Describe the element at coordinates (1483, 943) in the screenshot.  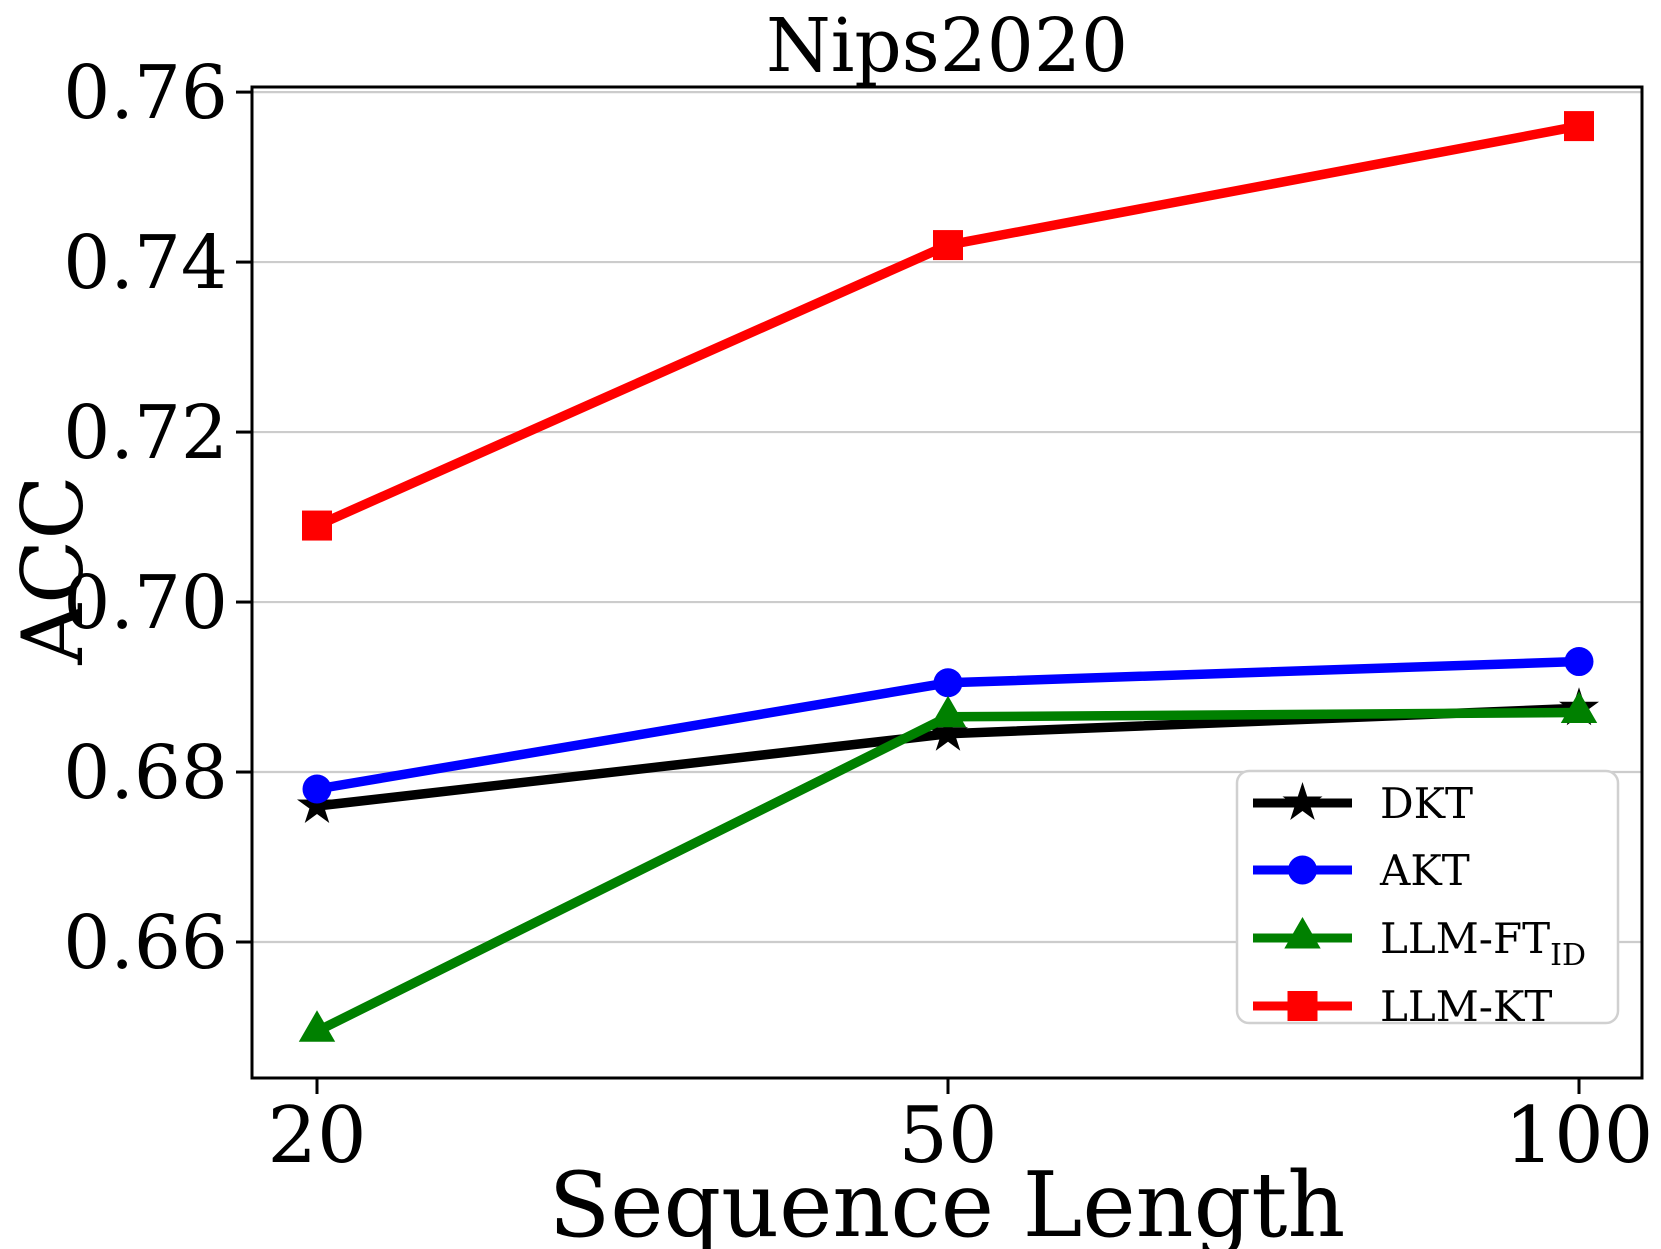
I see `legend-label-LLM-FT_ID: LLM-FTID` at that location.